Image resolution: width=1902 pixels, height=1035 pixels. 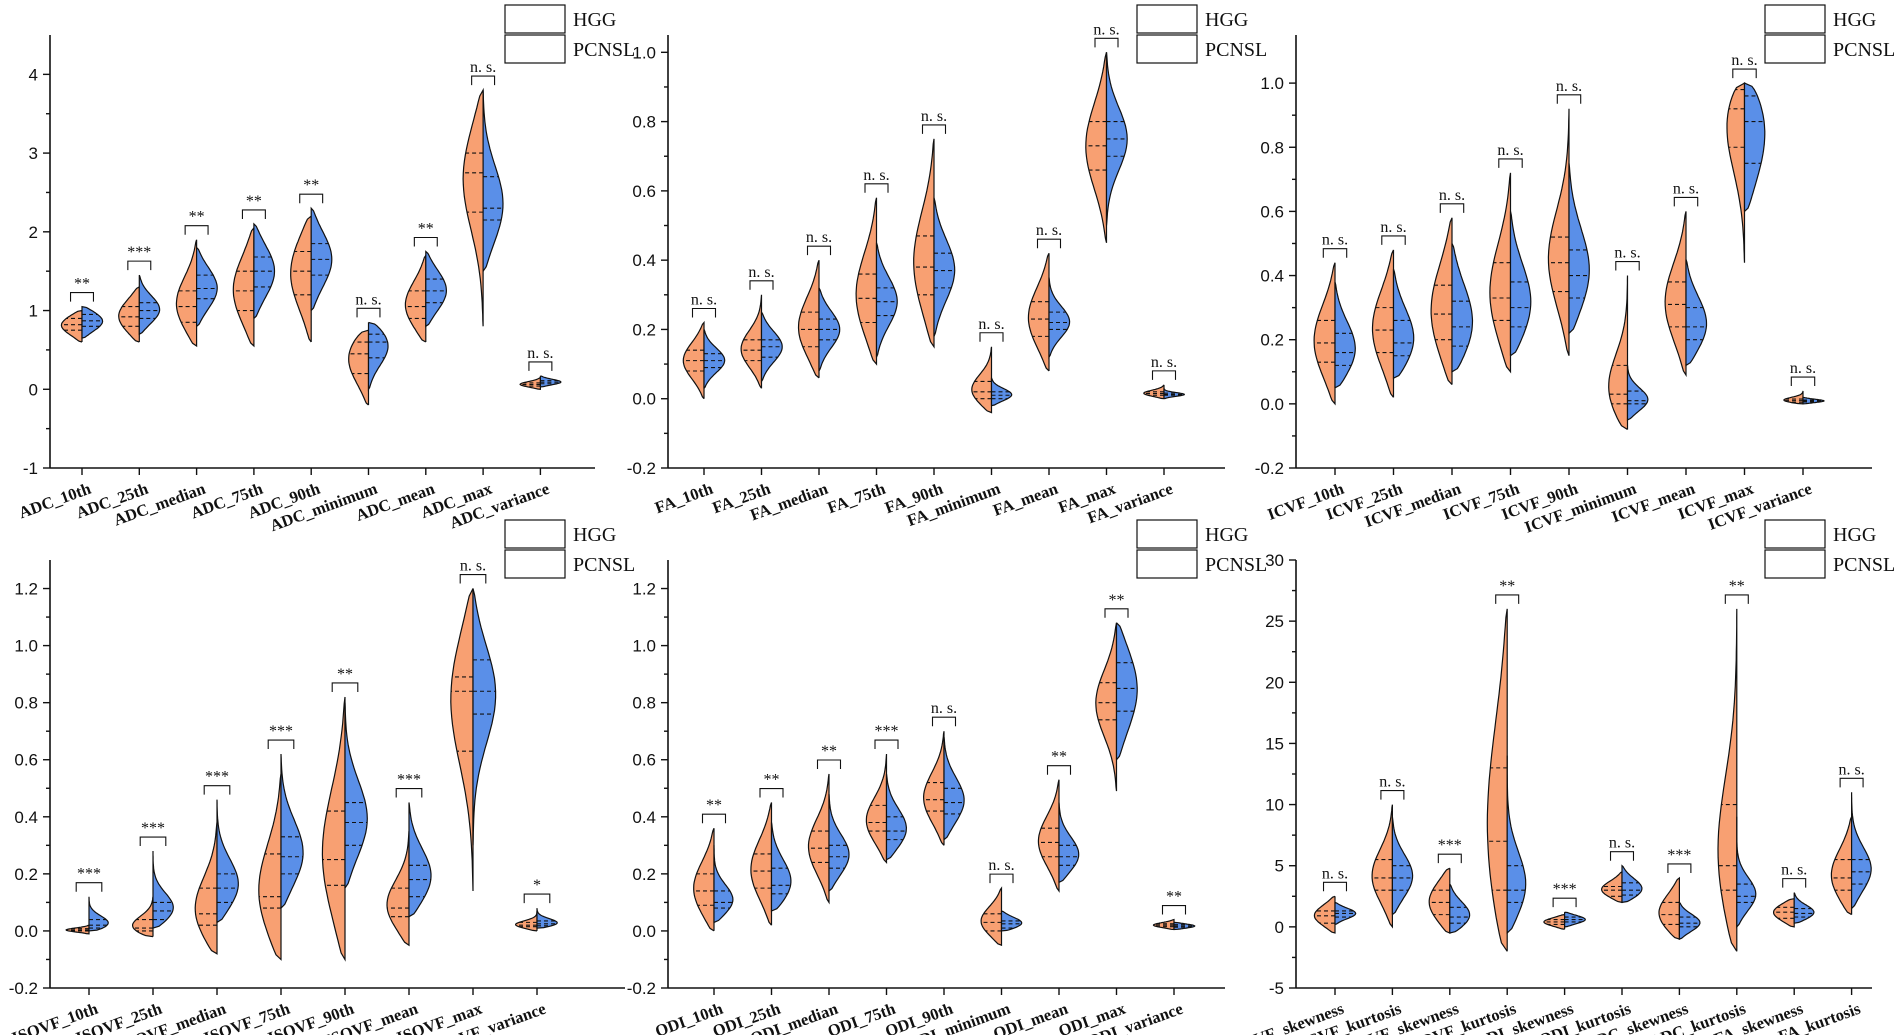 What do you see at coordinates (866, 281) in the screenshot?
I see `violin-hgg-FA_75th` at bounding box center [866, 281].